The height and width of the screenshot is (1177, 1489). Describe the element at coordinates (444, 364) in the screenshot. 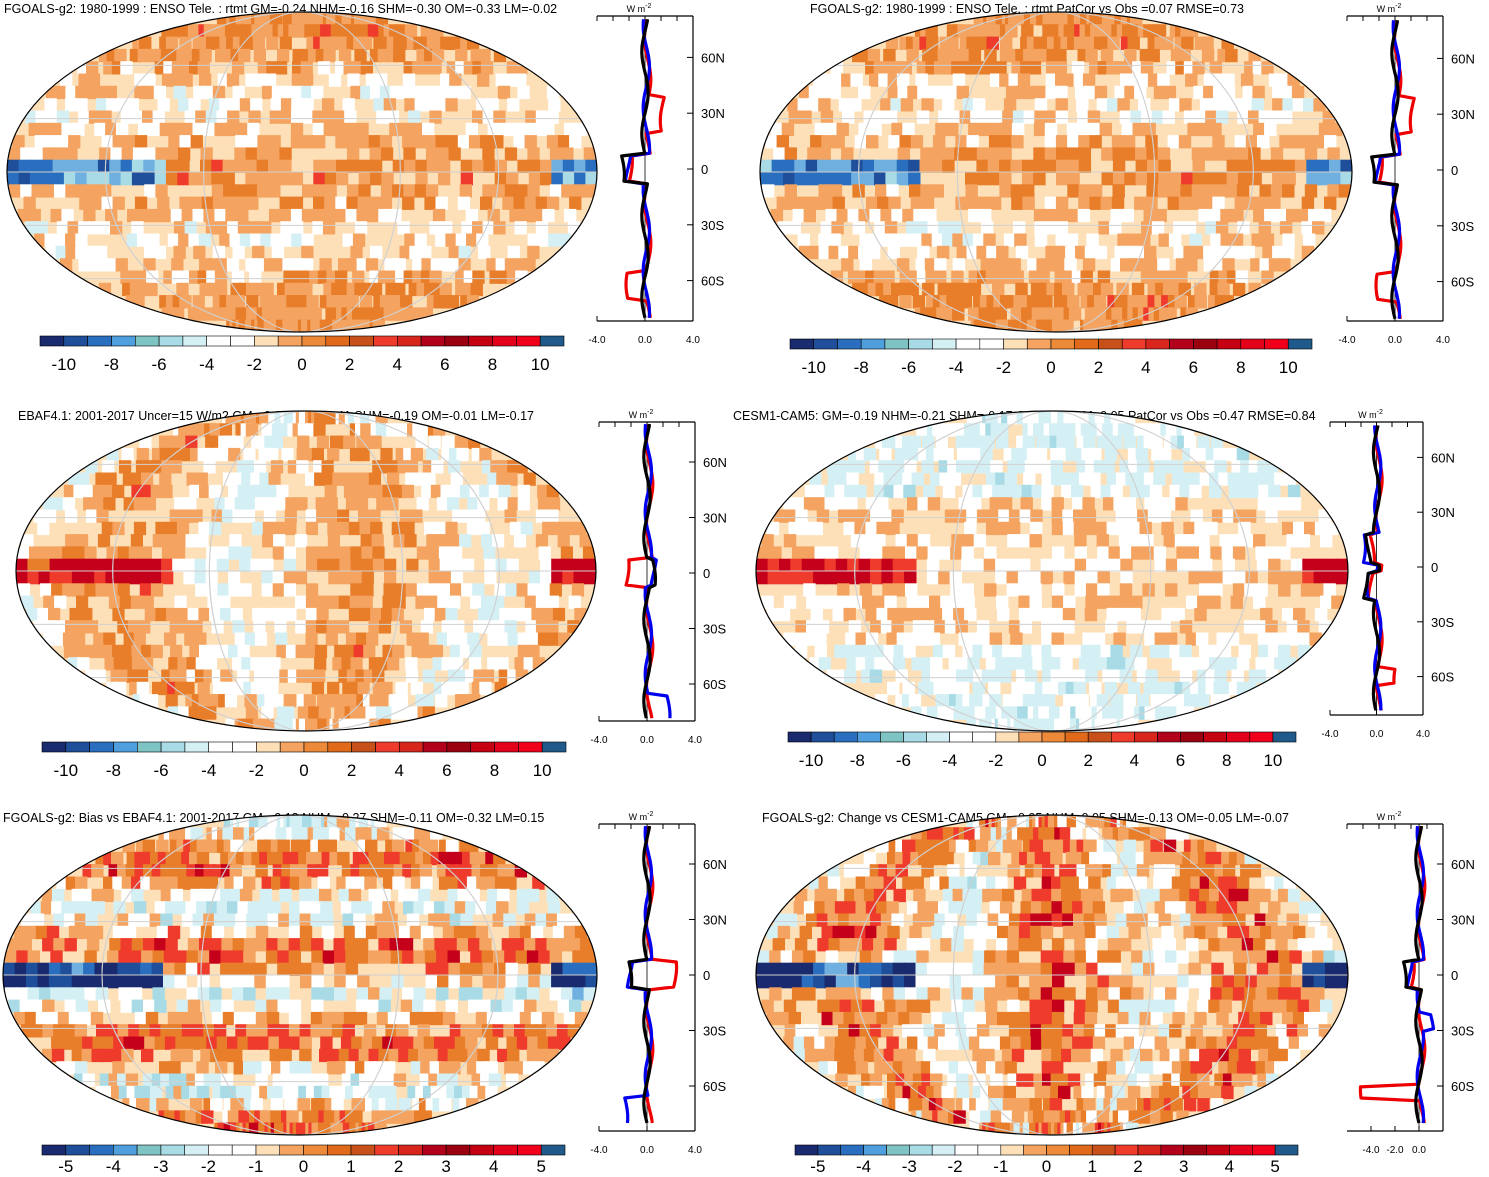

I see `colorbar-tick-label: 6` at that location.